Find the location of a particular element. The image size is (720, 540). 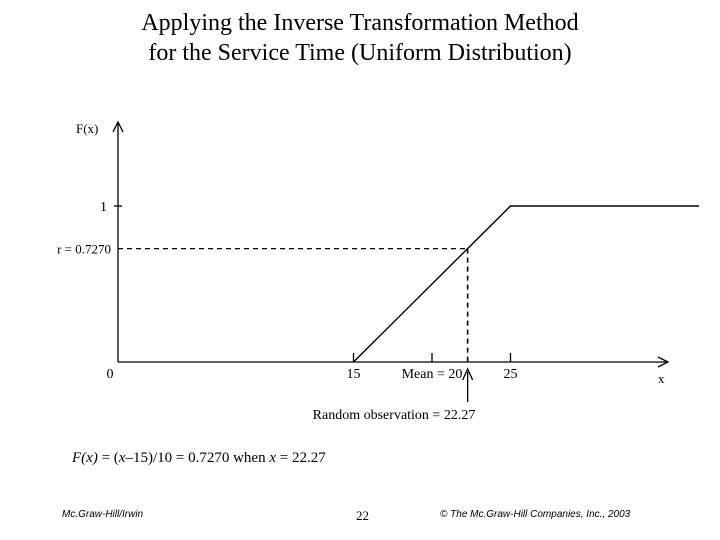

x-tick-label: 0 is located at coordinates (110, 374).